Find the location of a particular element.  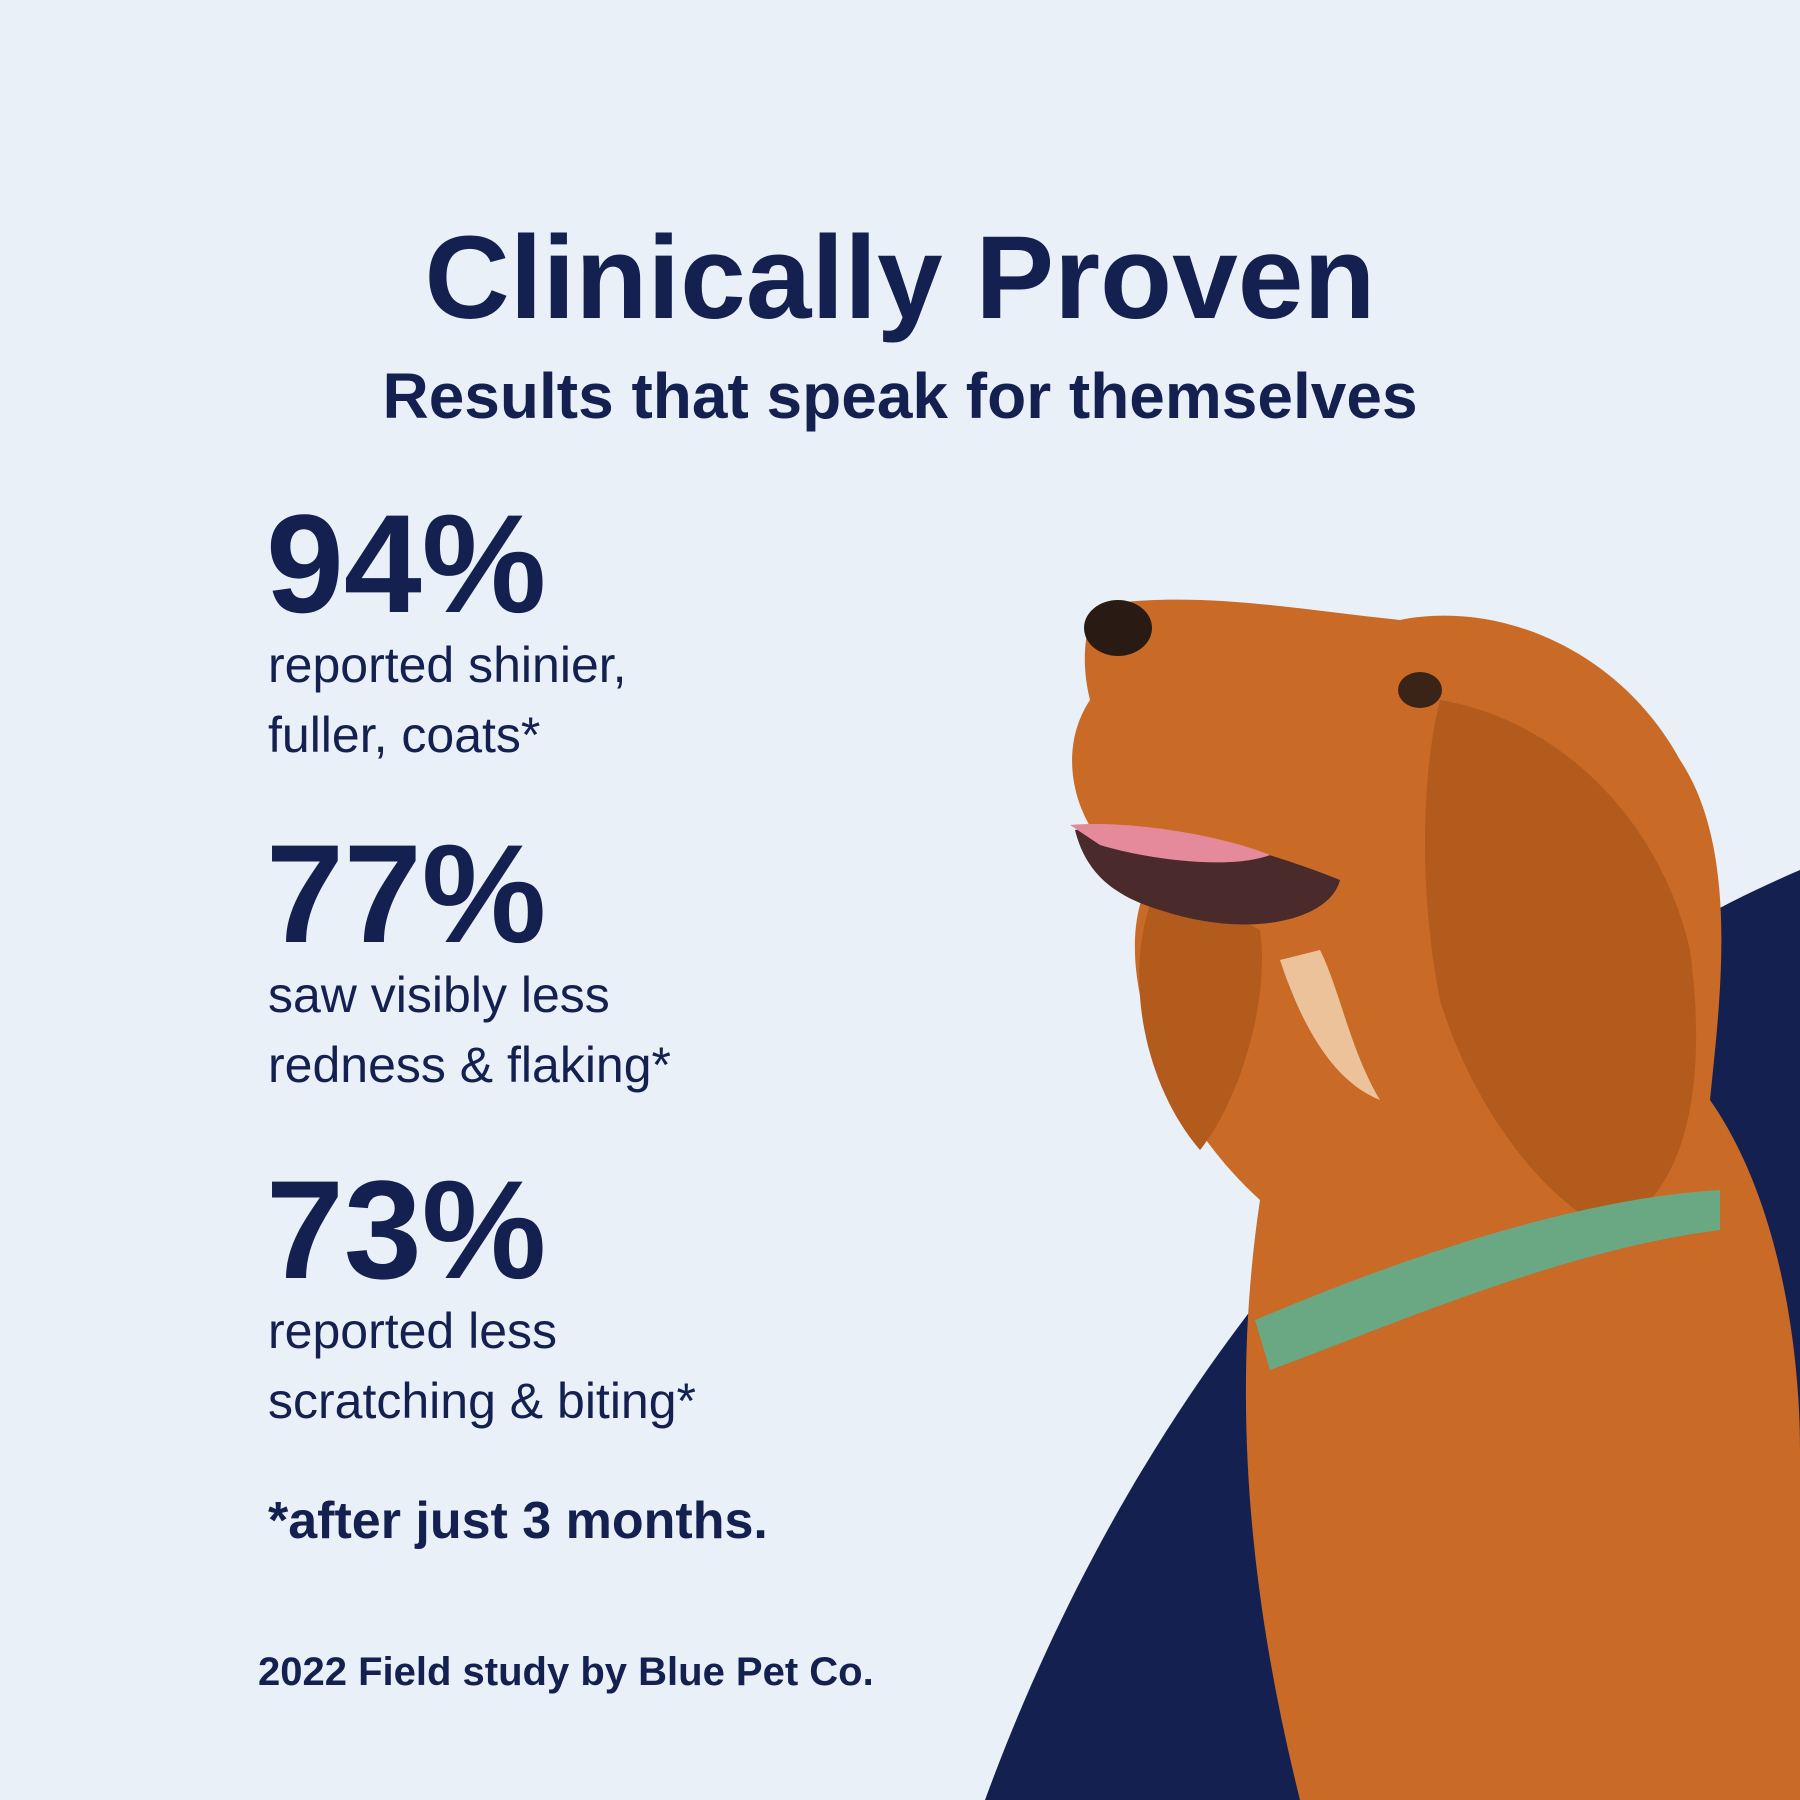

footnote: *after just 3 months. is located at coordinates (518, 1521).